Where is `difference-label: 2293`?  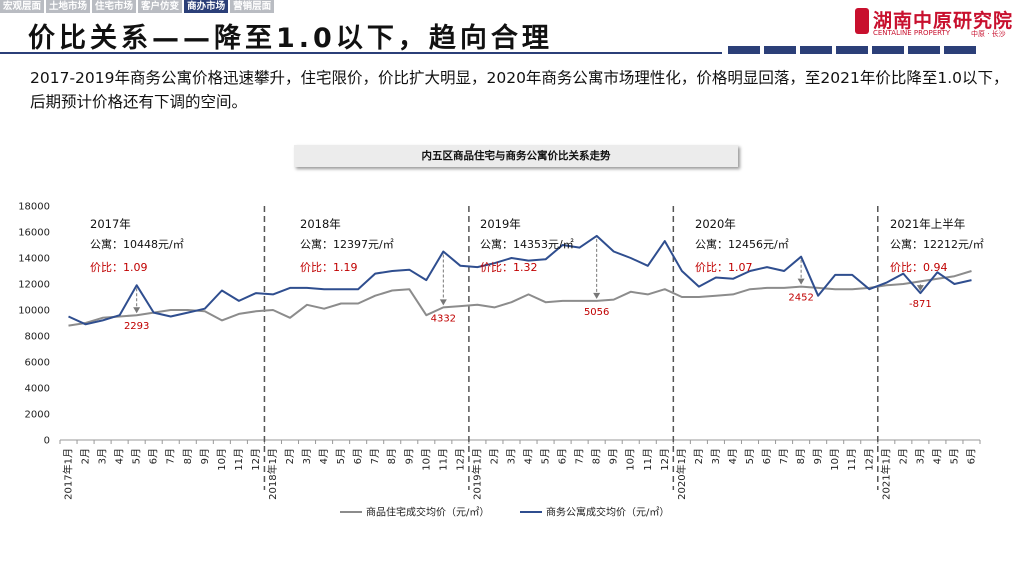 difference-label: 2293 is located at coordinates (136, 326).